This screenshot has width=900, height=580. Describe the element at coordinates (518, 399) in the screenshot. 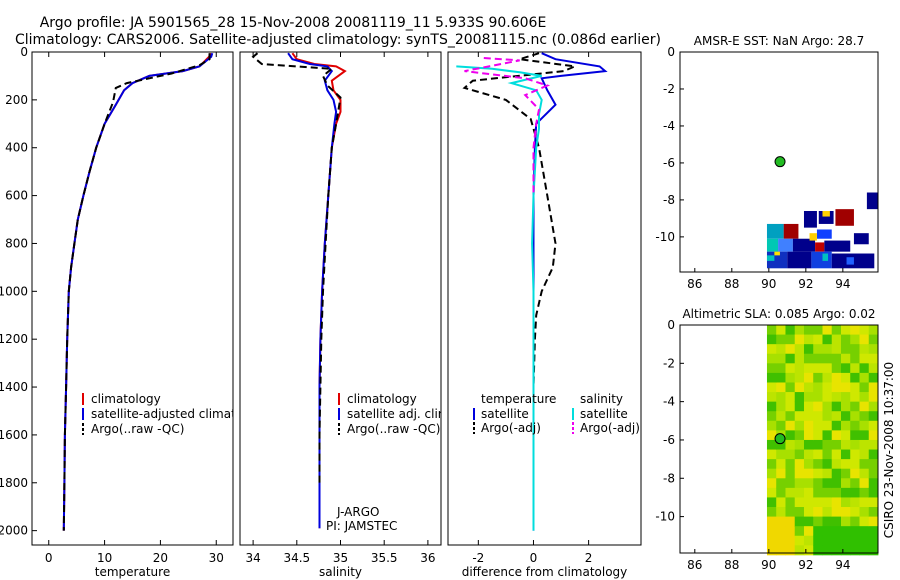

I see `legend-header: temperature` at that location.